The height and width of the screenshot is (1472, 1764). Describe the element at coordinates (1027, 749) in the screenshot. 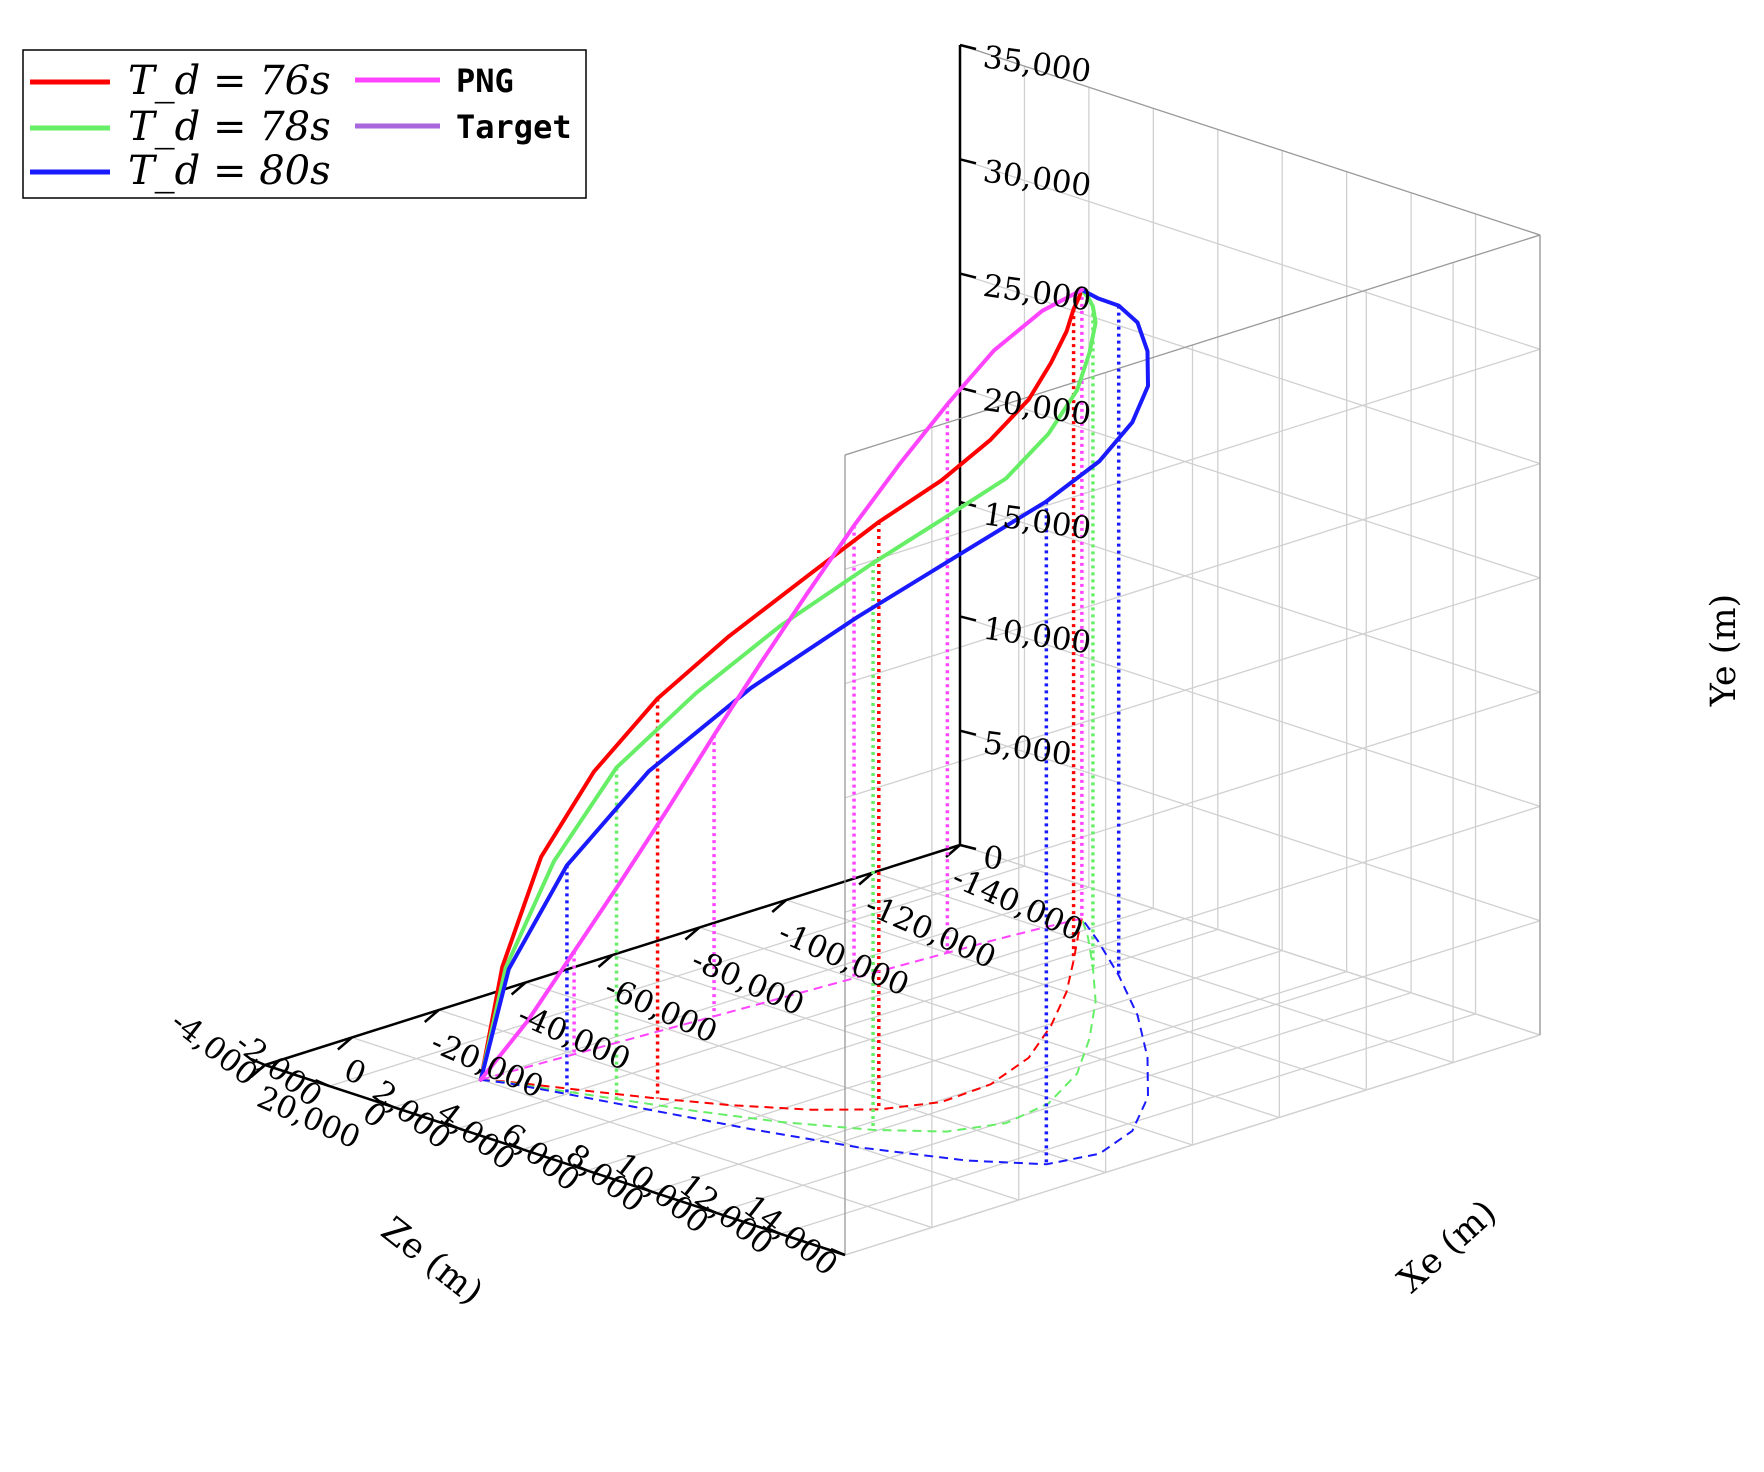

I see `y-tick-label: 5,000` at that location.